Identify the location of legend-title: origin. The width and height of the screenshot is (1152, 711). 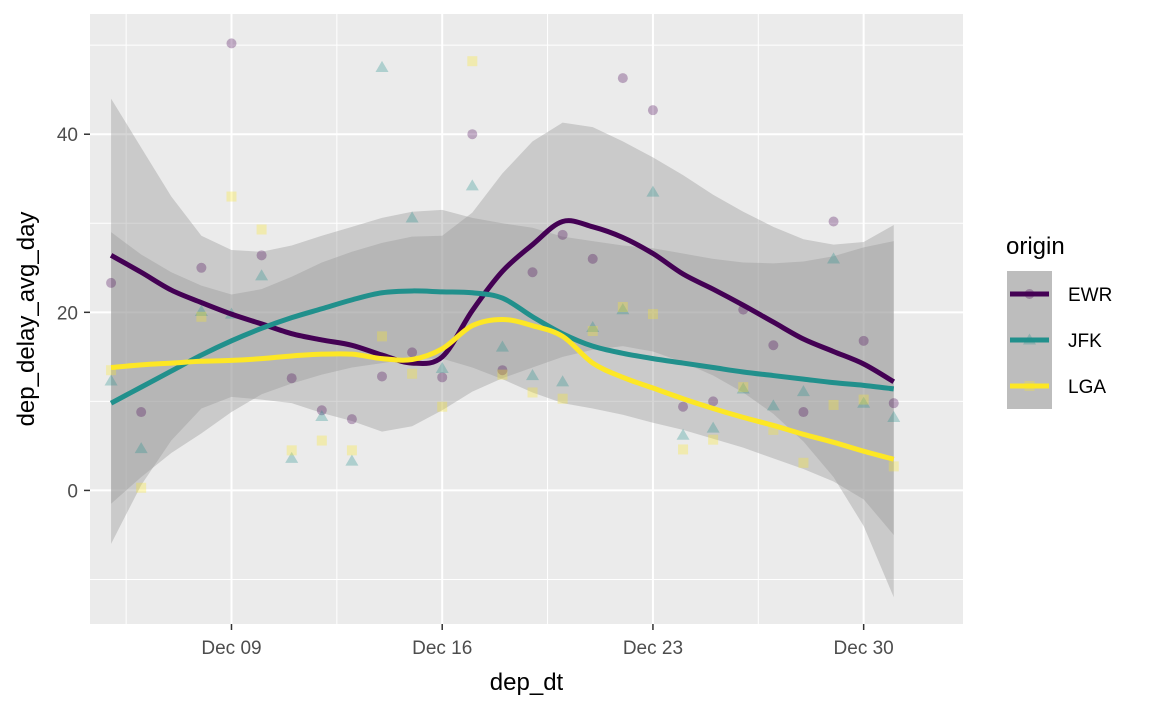
(1035, 246).